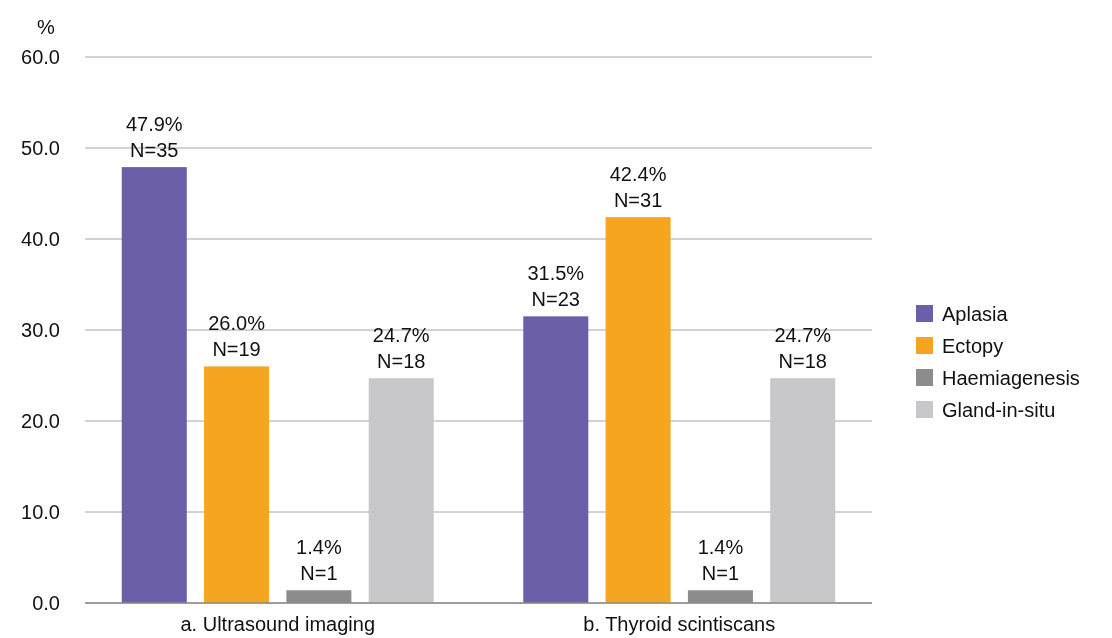 The width and height of the screenshot is (1112, 638). What do you see at coordinates (973, 346) in the screenshot?
I see `legend-label: Ectopy` at bounding box center [973, 346].